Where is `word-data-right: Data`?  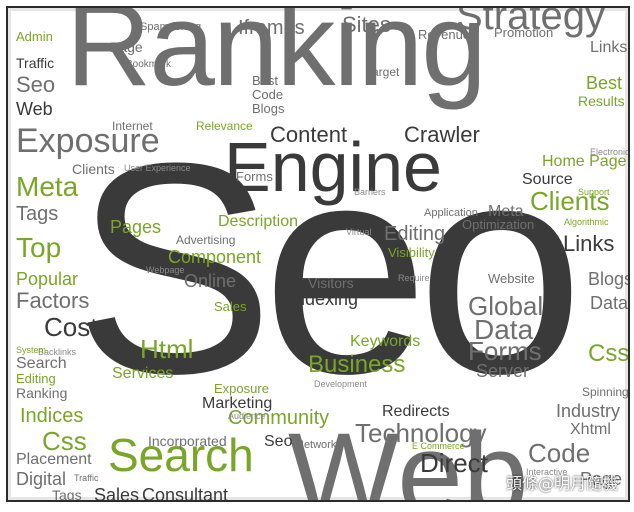
word-data-right: Data is located at coordinates (609, 303).